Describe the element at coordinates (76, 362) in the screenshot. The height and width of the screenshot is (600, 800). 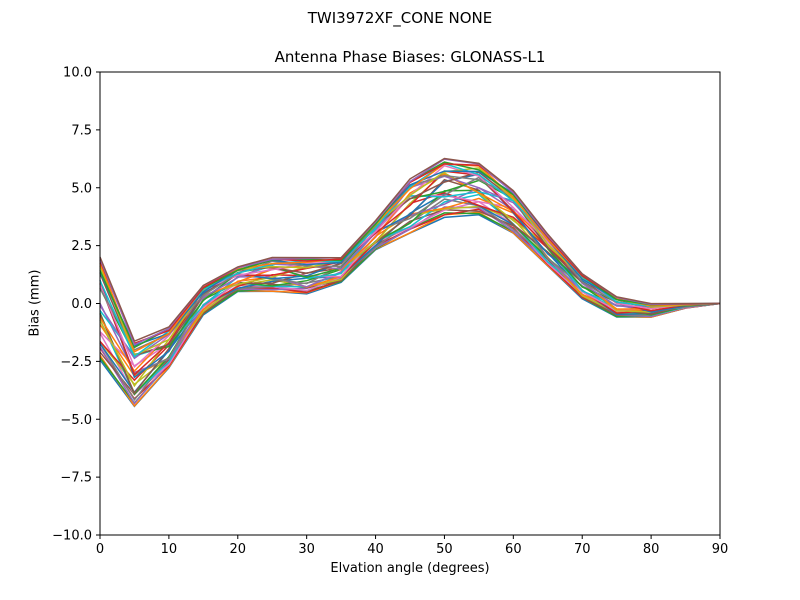
I see `y-tick-label: −2.5` at that location.